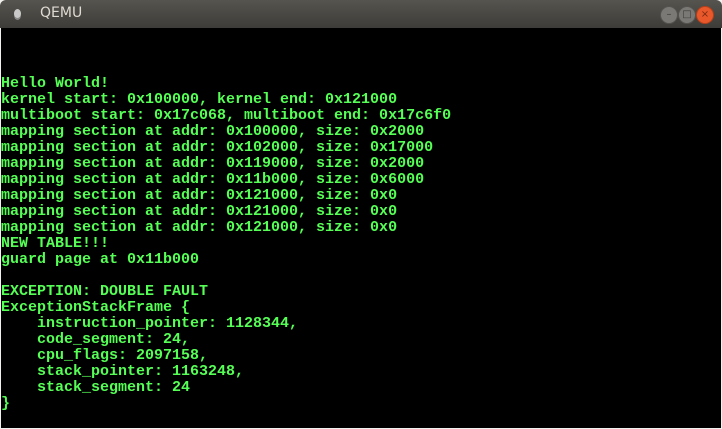 The height and width of the screenshot is (429, 722). I want to click on close-button: ×, so click(705, 15).